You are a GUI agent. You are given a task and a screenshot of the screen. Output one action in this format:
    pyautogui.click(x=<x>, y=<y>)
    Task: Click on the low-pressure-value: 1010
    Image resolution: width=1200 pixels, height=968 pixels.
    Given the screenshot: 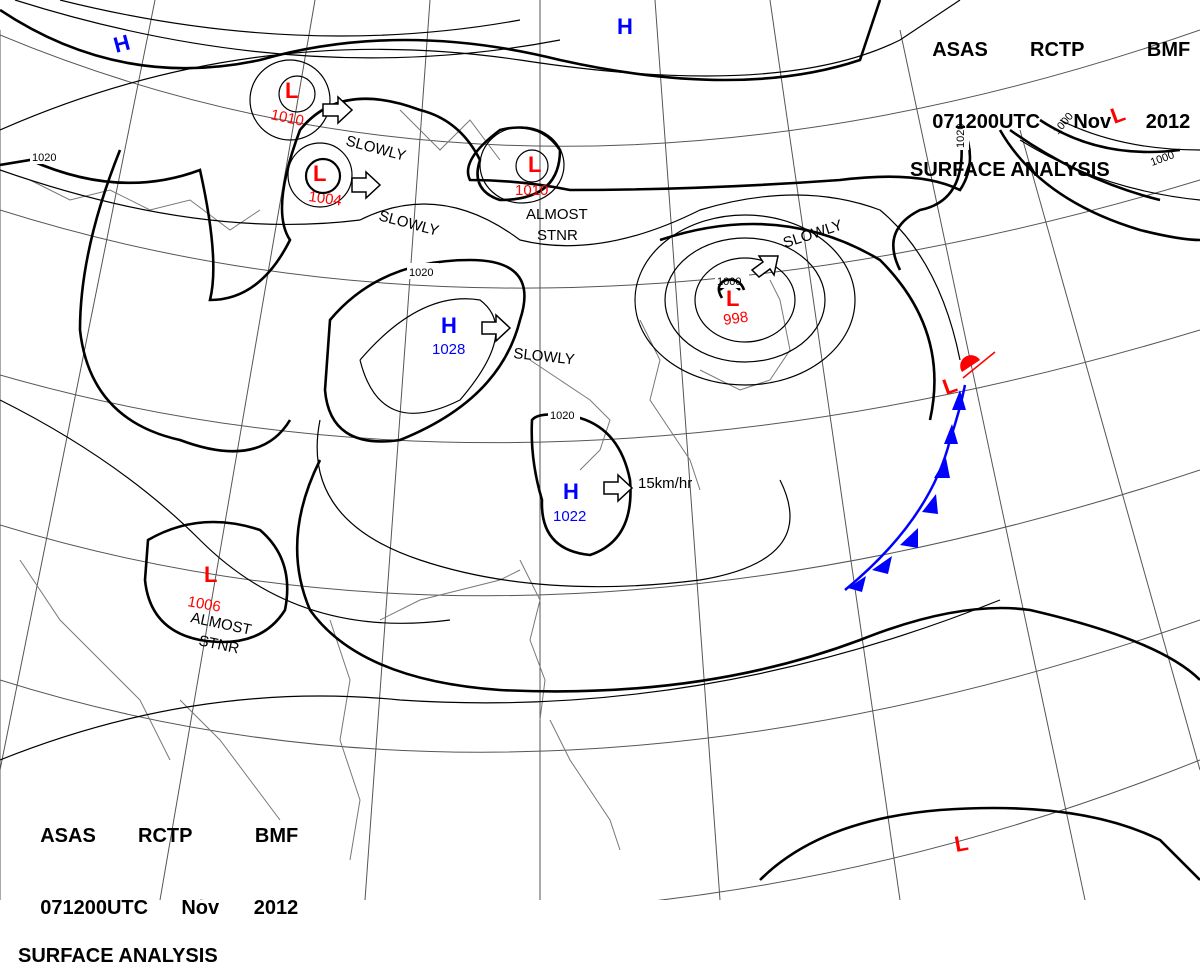 What is the action you would take?
    pyautogui.click(x=531, y=190)
    